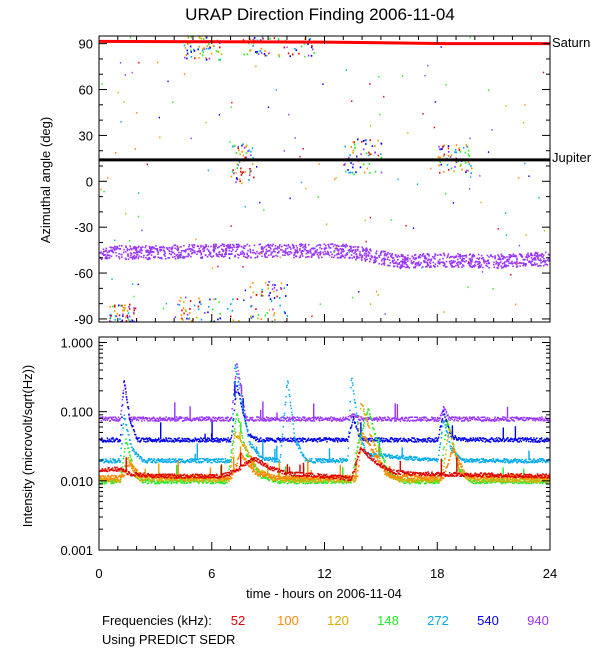 This screenshot has width=600, height=650. Describe the element at coordinates (86, 90) in the screenshot. I see `azimuth-tick-label: 60` at that location.